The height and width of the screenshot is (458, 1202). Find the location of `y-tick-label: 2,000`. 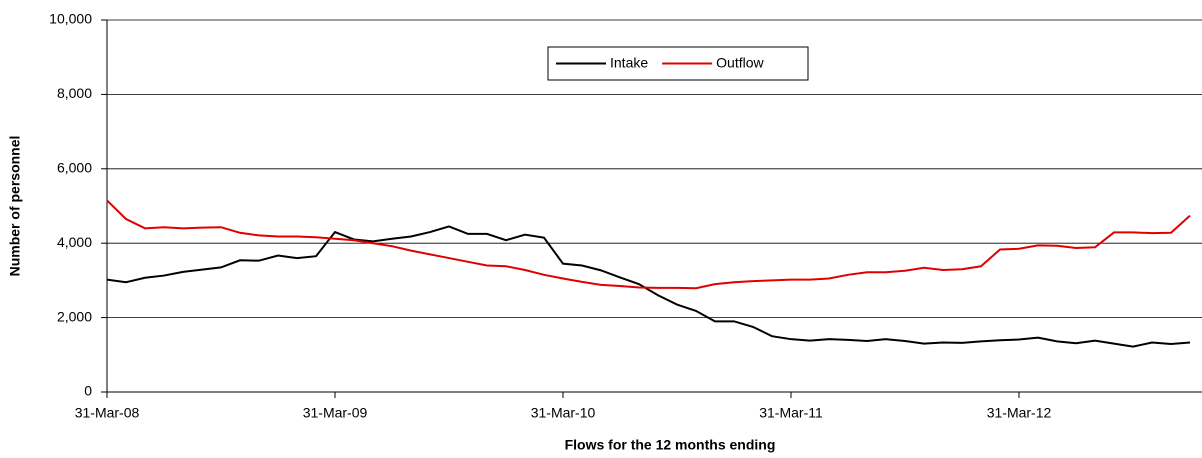

y-tick-label: 2,000 is located at coordinates (74, 316).